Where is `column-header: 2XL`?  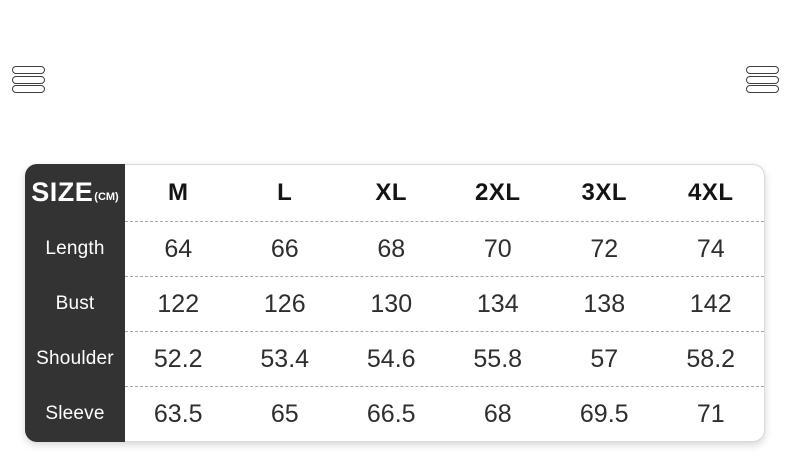 column-header: 2XL is located at coordinates (497, 192).